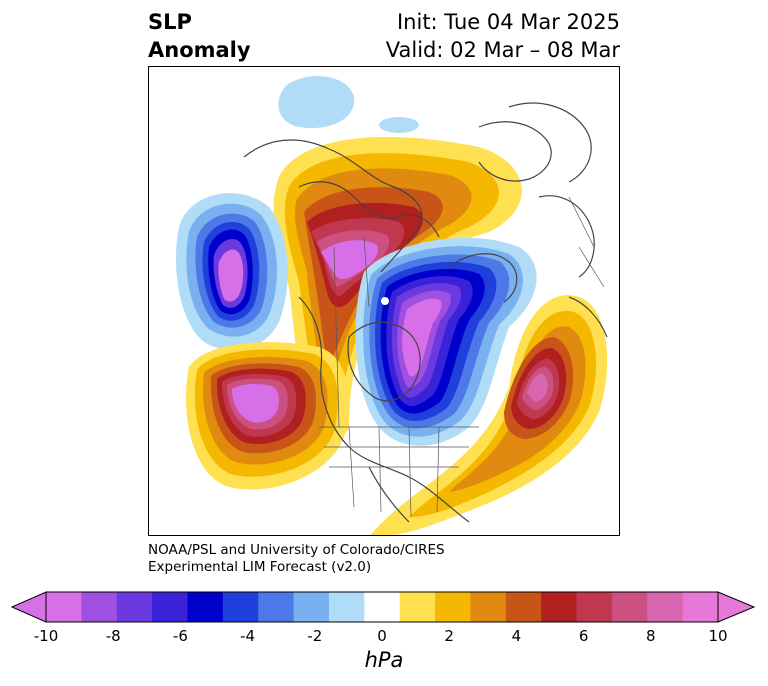 The width and height of the screenshot is (768, 686). What do you see at coordinates (199, 50) in the screenshot?
I see `title-variable-line2: Anomaly` at bounding box center [199, 50].